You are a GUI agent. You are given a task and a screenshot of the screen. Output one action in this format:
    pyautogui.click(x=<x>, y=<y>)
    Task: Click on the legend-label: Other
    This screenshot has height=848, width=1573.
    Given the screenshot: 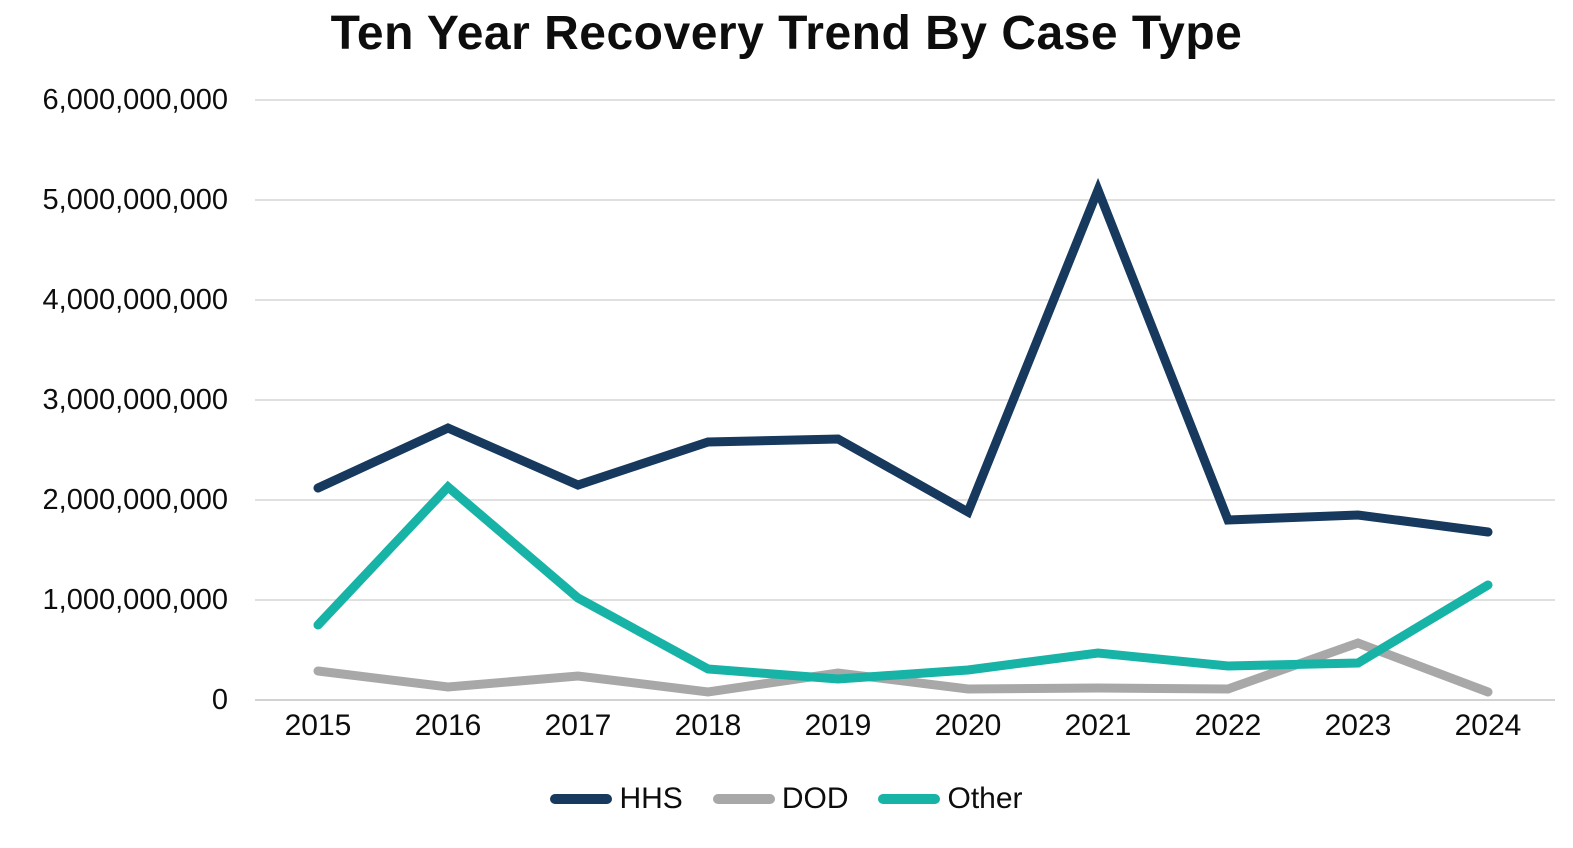 What is the action you would take?
    pyautogui.click(x=985, y=798)
    